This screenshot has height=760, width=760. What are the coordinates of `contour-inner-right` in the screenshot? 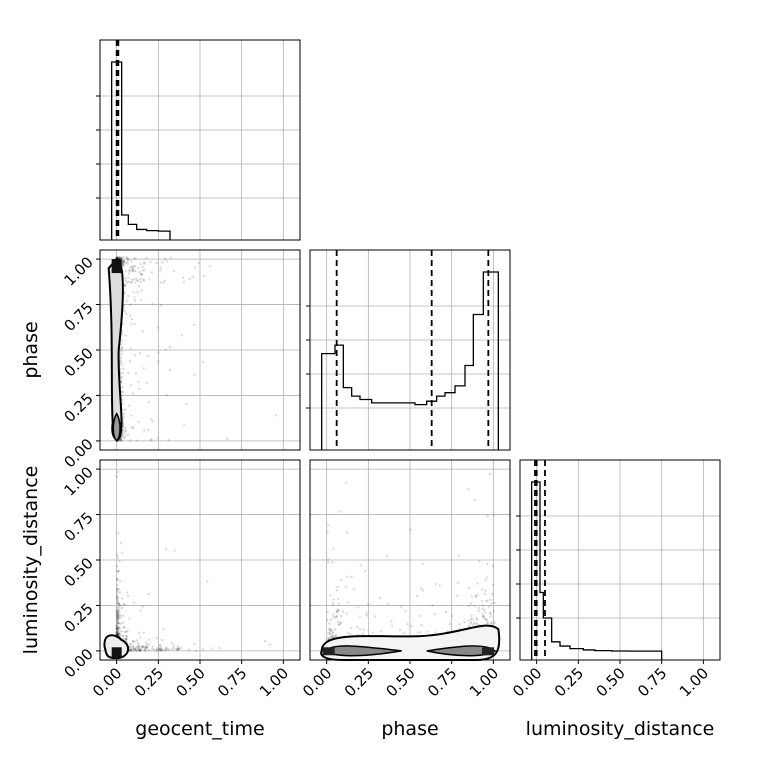 It's located at (461, 651).